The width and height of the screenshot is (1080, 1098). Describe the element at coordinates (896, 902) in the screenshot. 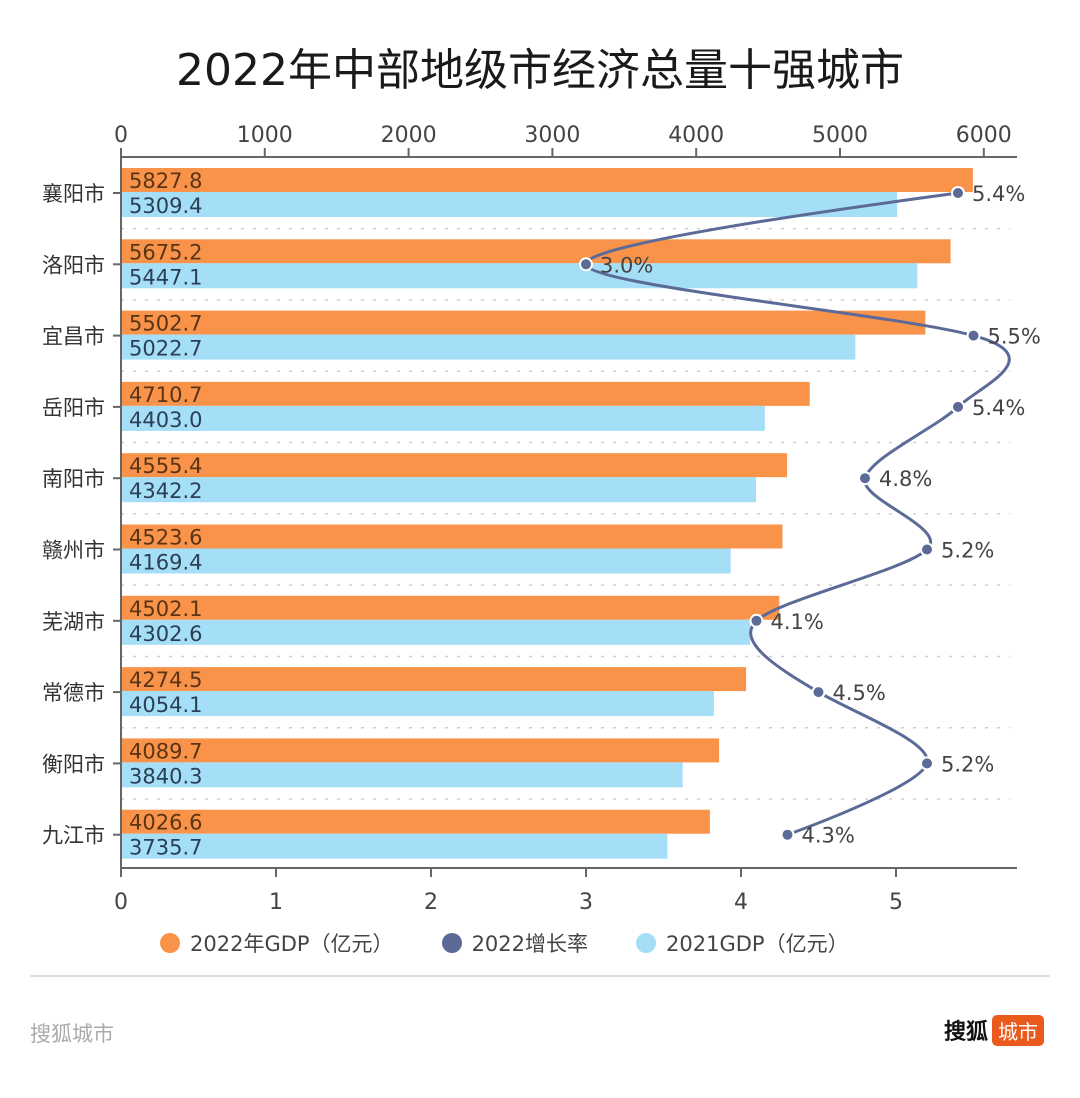

I see `bottom-axis-tick-label: 5` at that location.